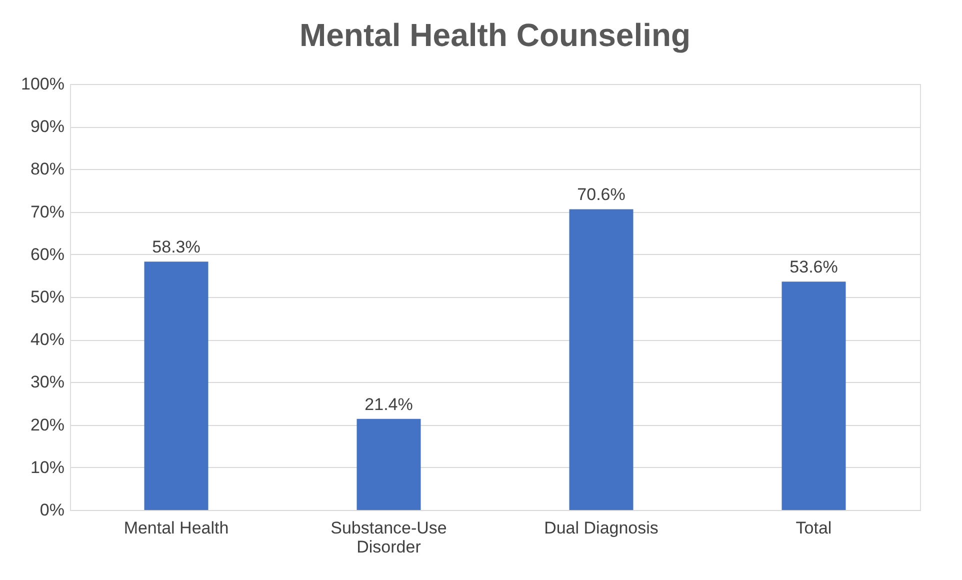 This screenshot has height=580, width=962. Describe the element at coordinates (47, 382) in the screenshot. I see `y-tick-label: 30%` at that location.